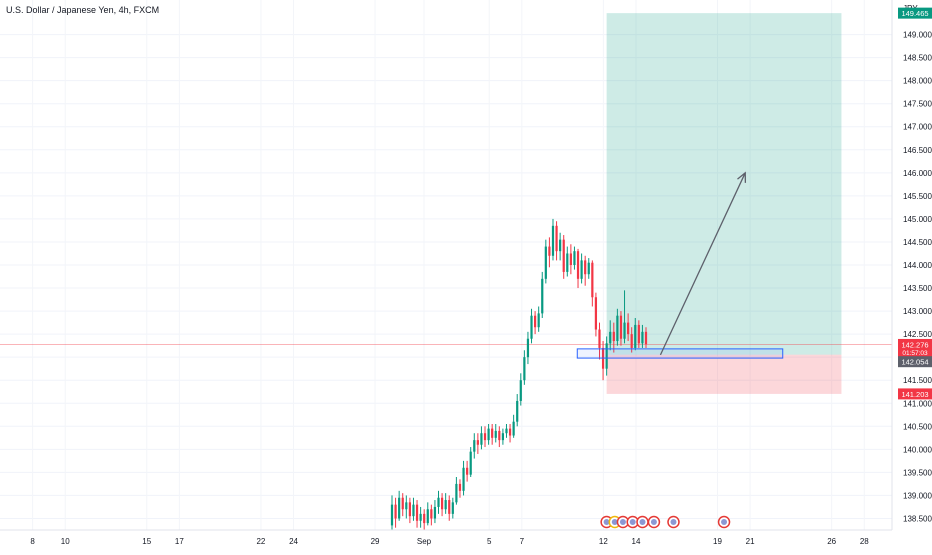 The width and height of the screenshot is (932, 555). Describe the element at coordinates (424, 541) in the screenshot. I see `x-tick-label: Sep` at that location.